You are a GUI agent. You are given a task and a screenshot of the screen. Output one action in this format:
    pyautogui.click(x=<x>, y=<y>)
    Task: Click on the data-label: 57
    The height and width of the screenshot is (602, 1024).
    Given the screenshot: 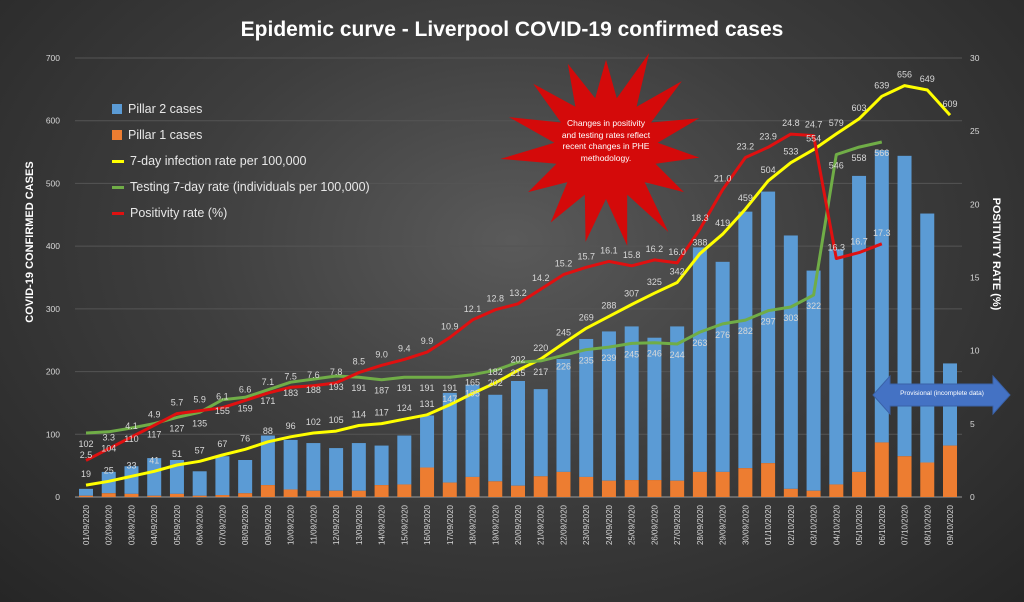 What is the action you would take?
    pyautogui.click(x=200, y=450)
    